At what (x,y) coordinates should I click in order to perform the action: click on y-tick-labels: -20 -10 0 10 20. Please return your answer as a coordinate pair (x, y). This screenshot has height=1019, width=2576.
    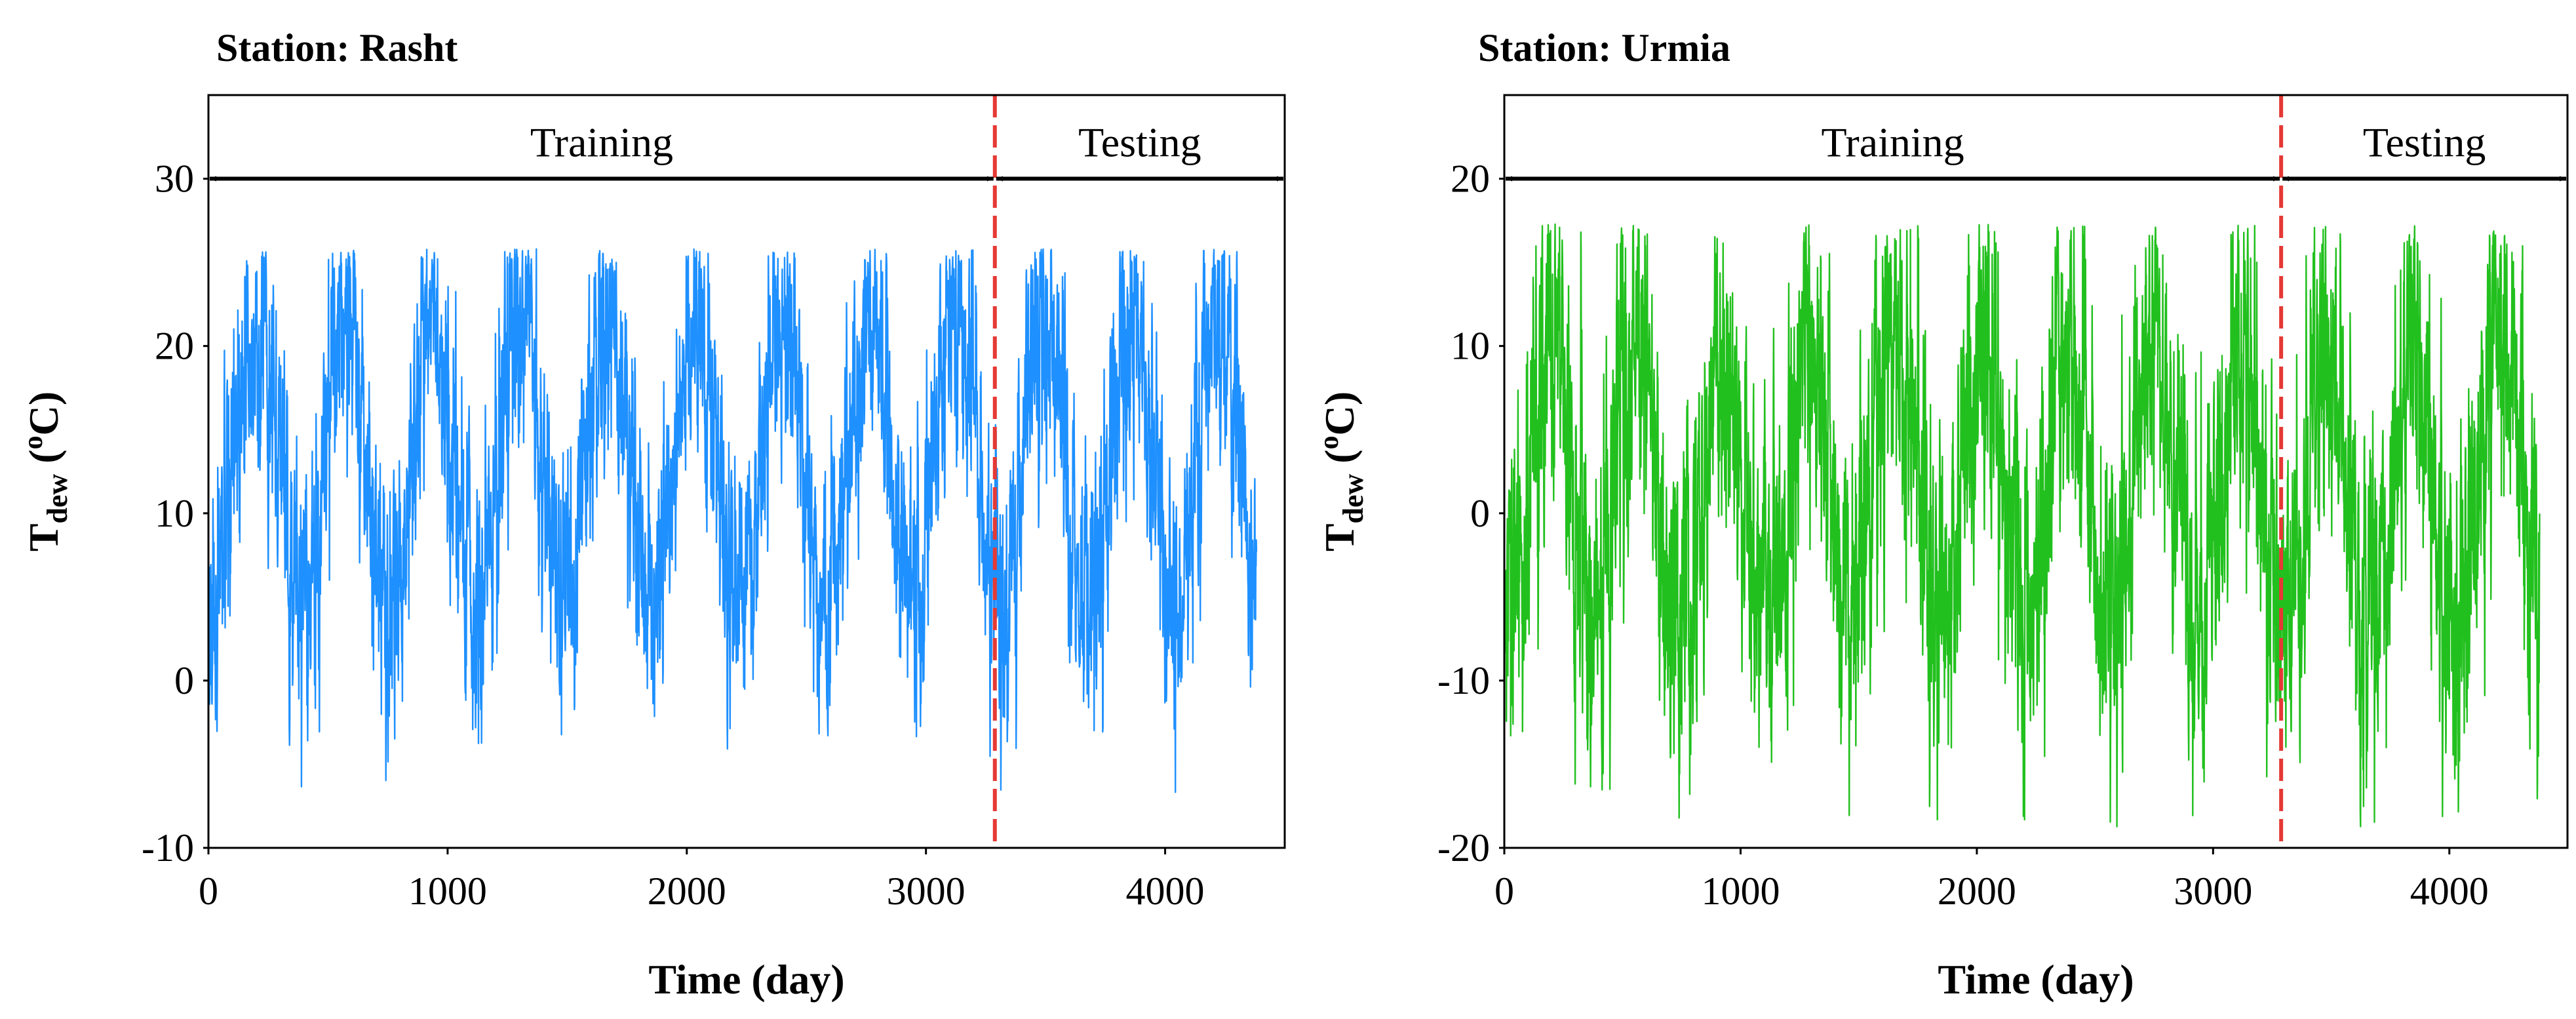
    Looking at the image, I should click on (1463, 513).